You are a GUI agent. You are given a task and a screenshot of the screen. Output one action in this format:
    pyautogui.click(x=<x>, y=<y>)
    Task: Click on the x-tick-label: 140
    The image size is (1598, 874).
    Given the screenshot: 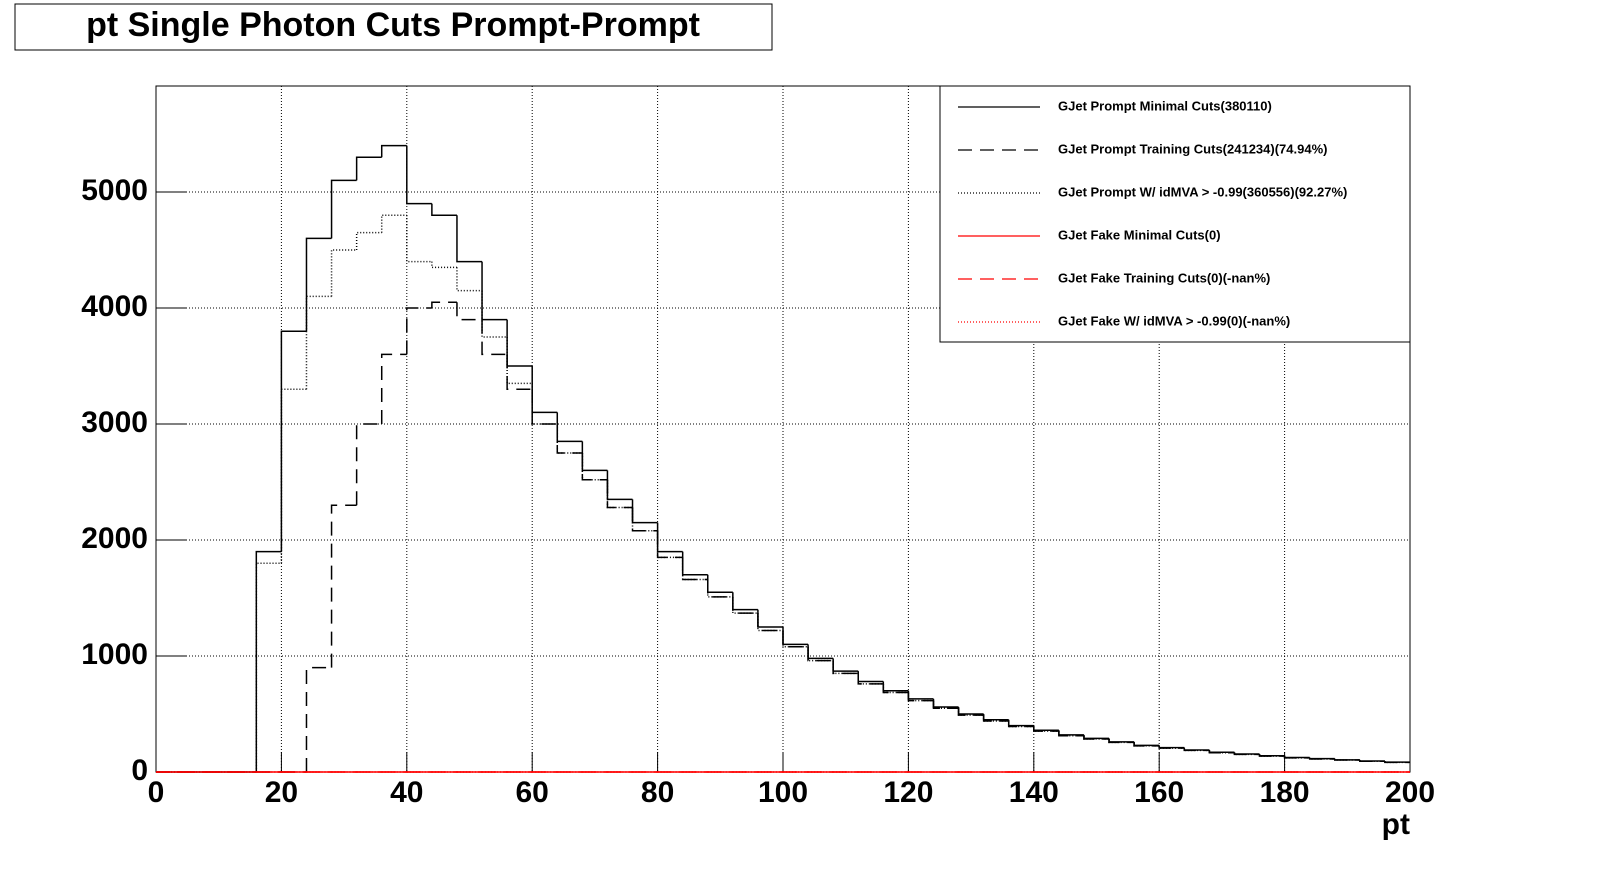 What is the action you would take?
    pyautogui.click(x=1034, y=792)
    